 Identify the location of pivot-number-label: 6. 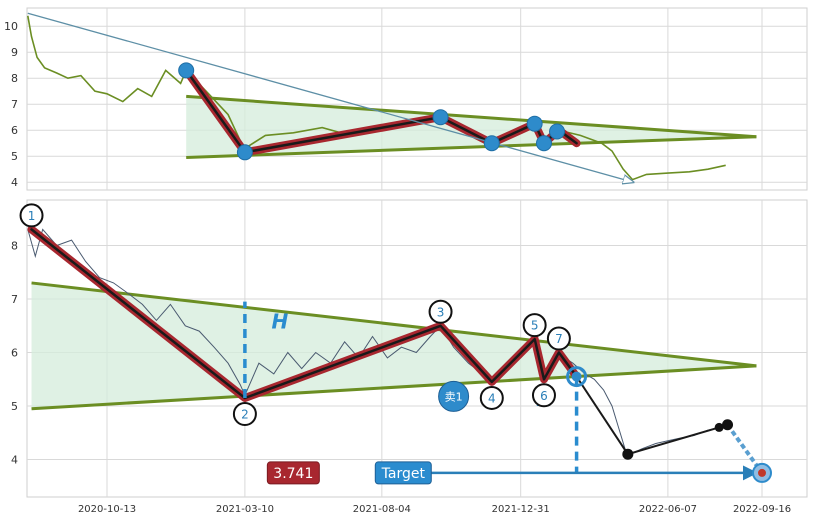
(544, 396).